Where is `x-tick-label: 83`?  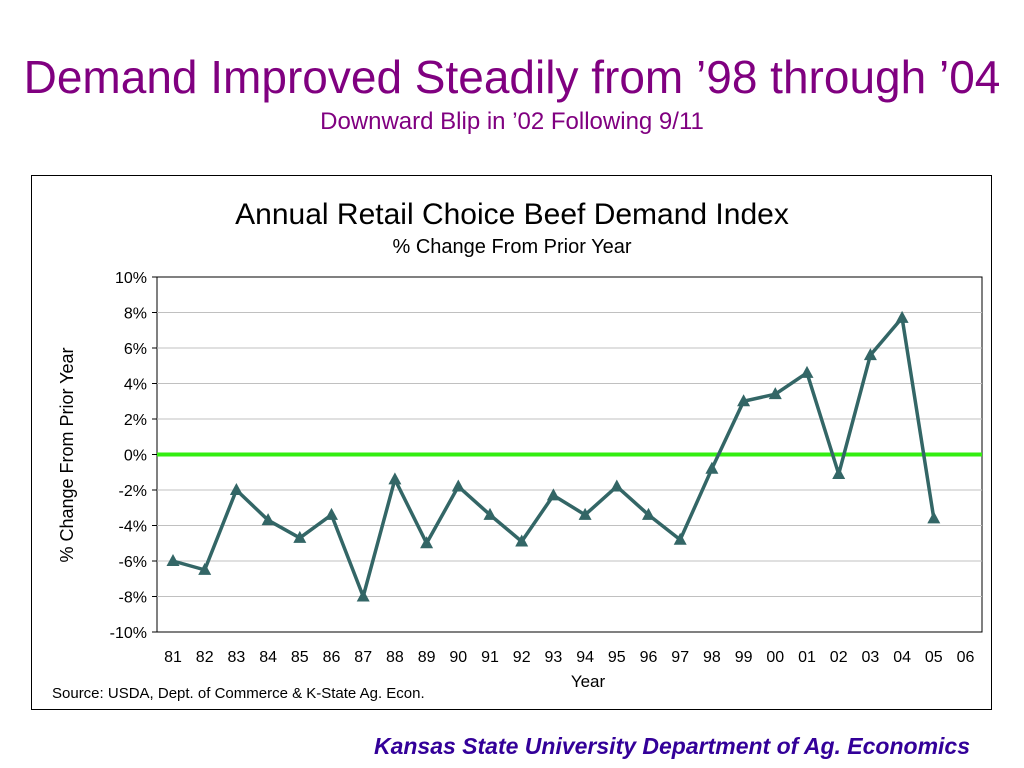 x-tick-label: 83 is located at coordinates (237, 657).